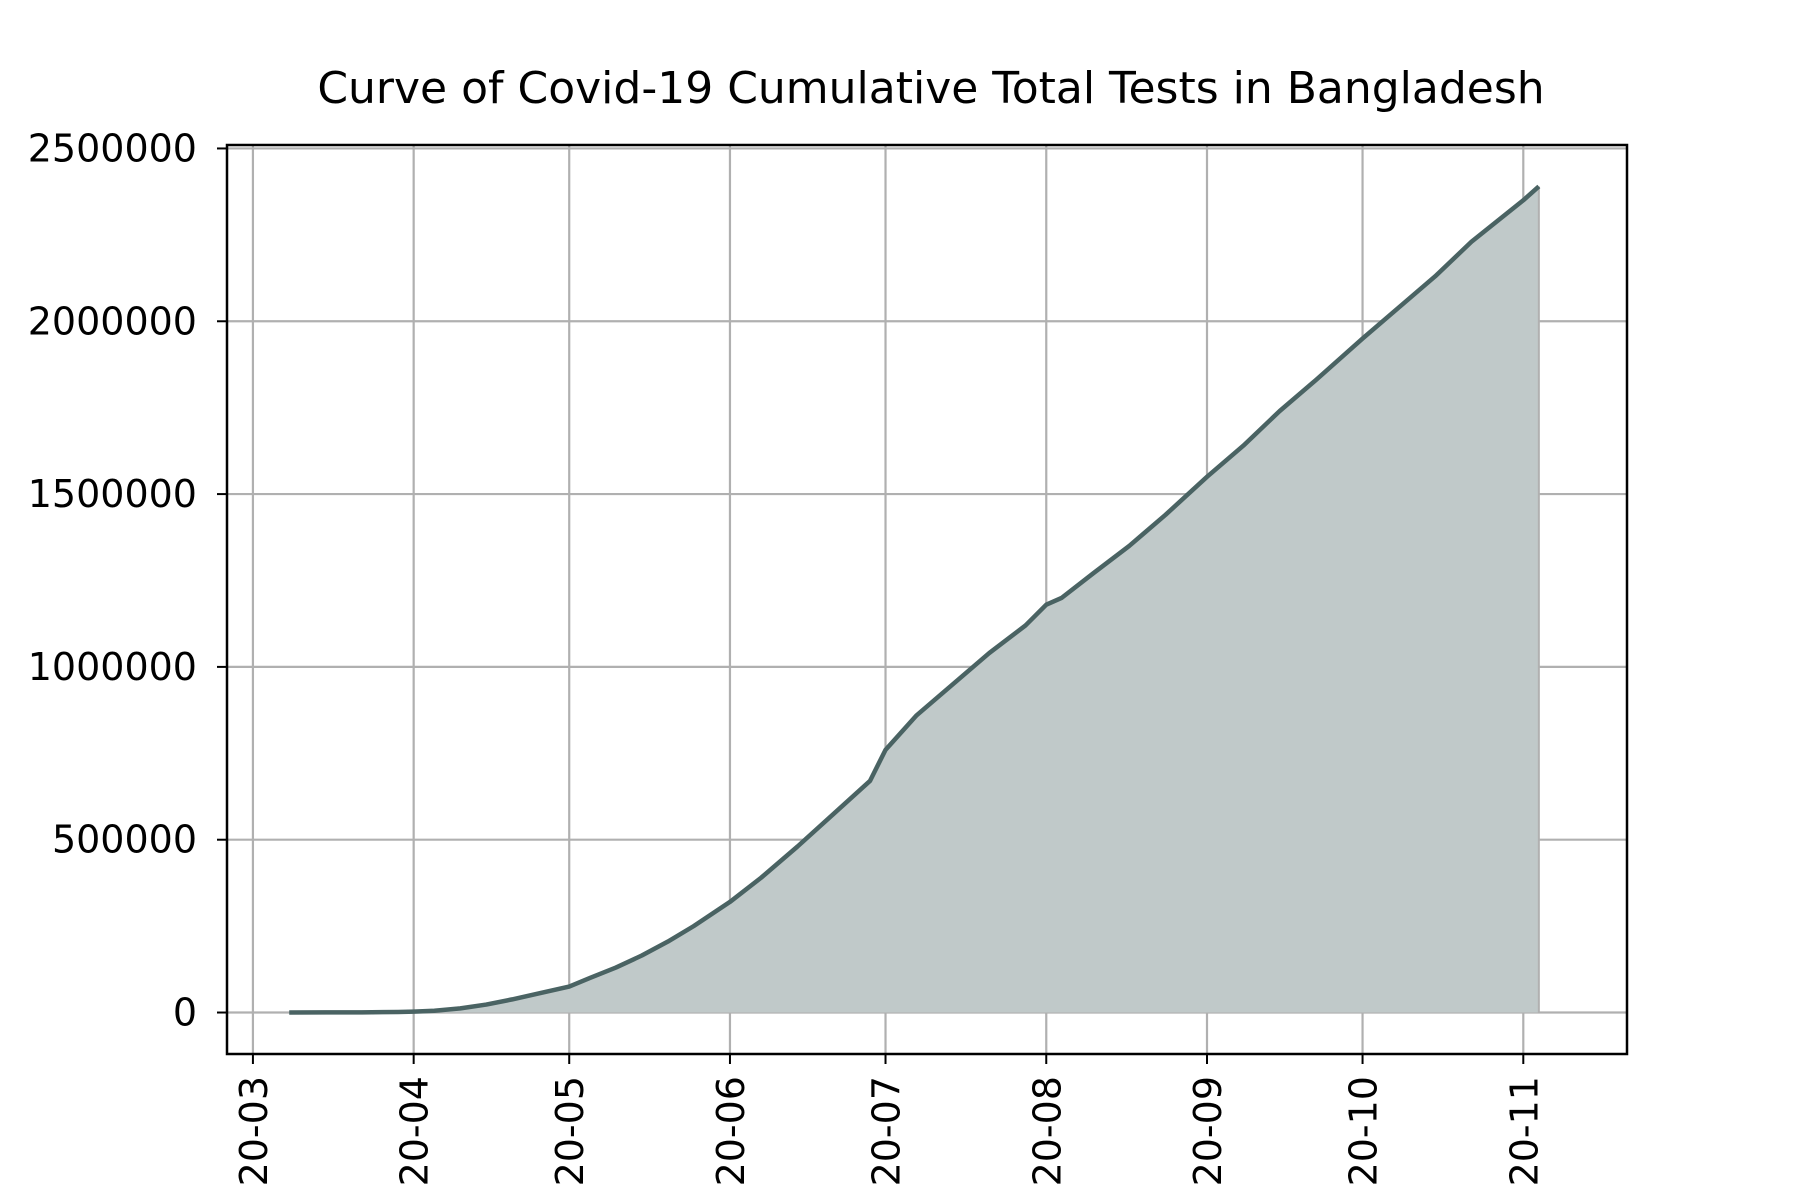 The image size is (1800, 1204). Describe the element at coordinates (1208, 1131) in the screenshot. I see `x-tick-label: 20-09` at that location.